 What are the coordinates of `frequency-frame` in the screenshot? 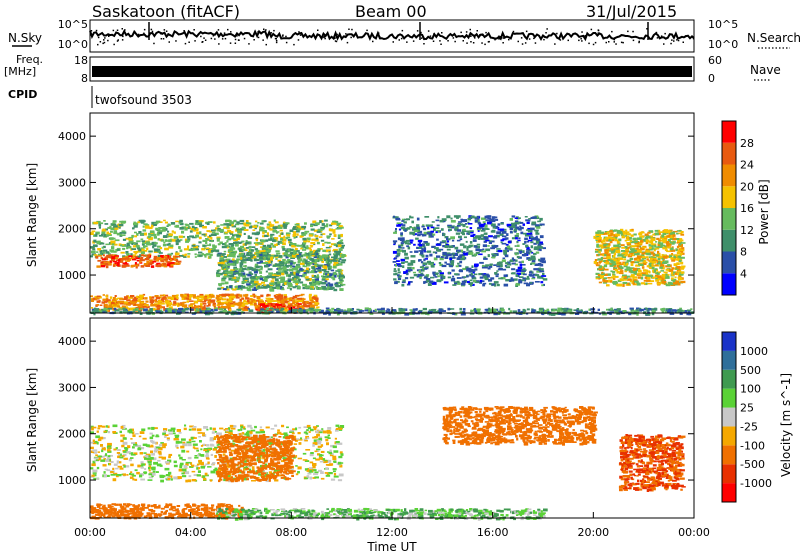 It's located at (392, 69).